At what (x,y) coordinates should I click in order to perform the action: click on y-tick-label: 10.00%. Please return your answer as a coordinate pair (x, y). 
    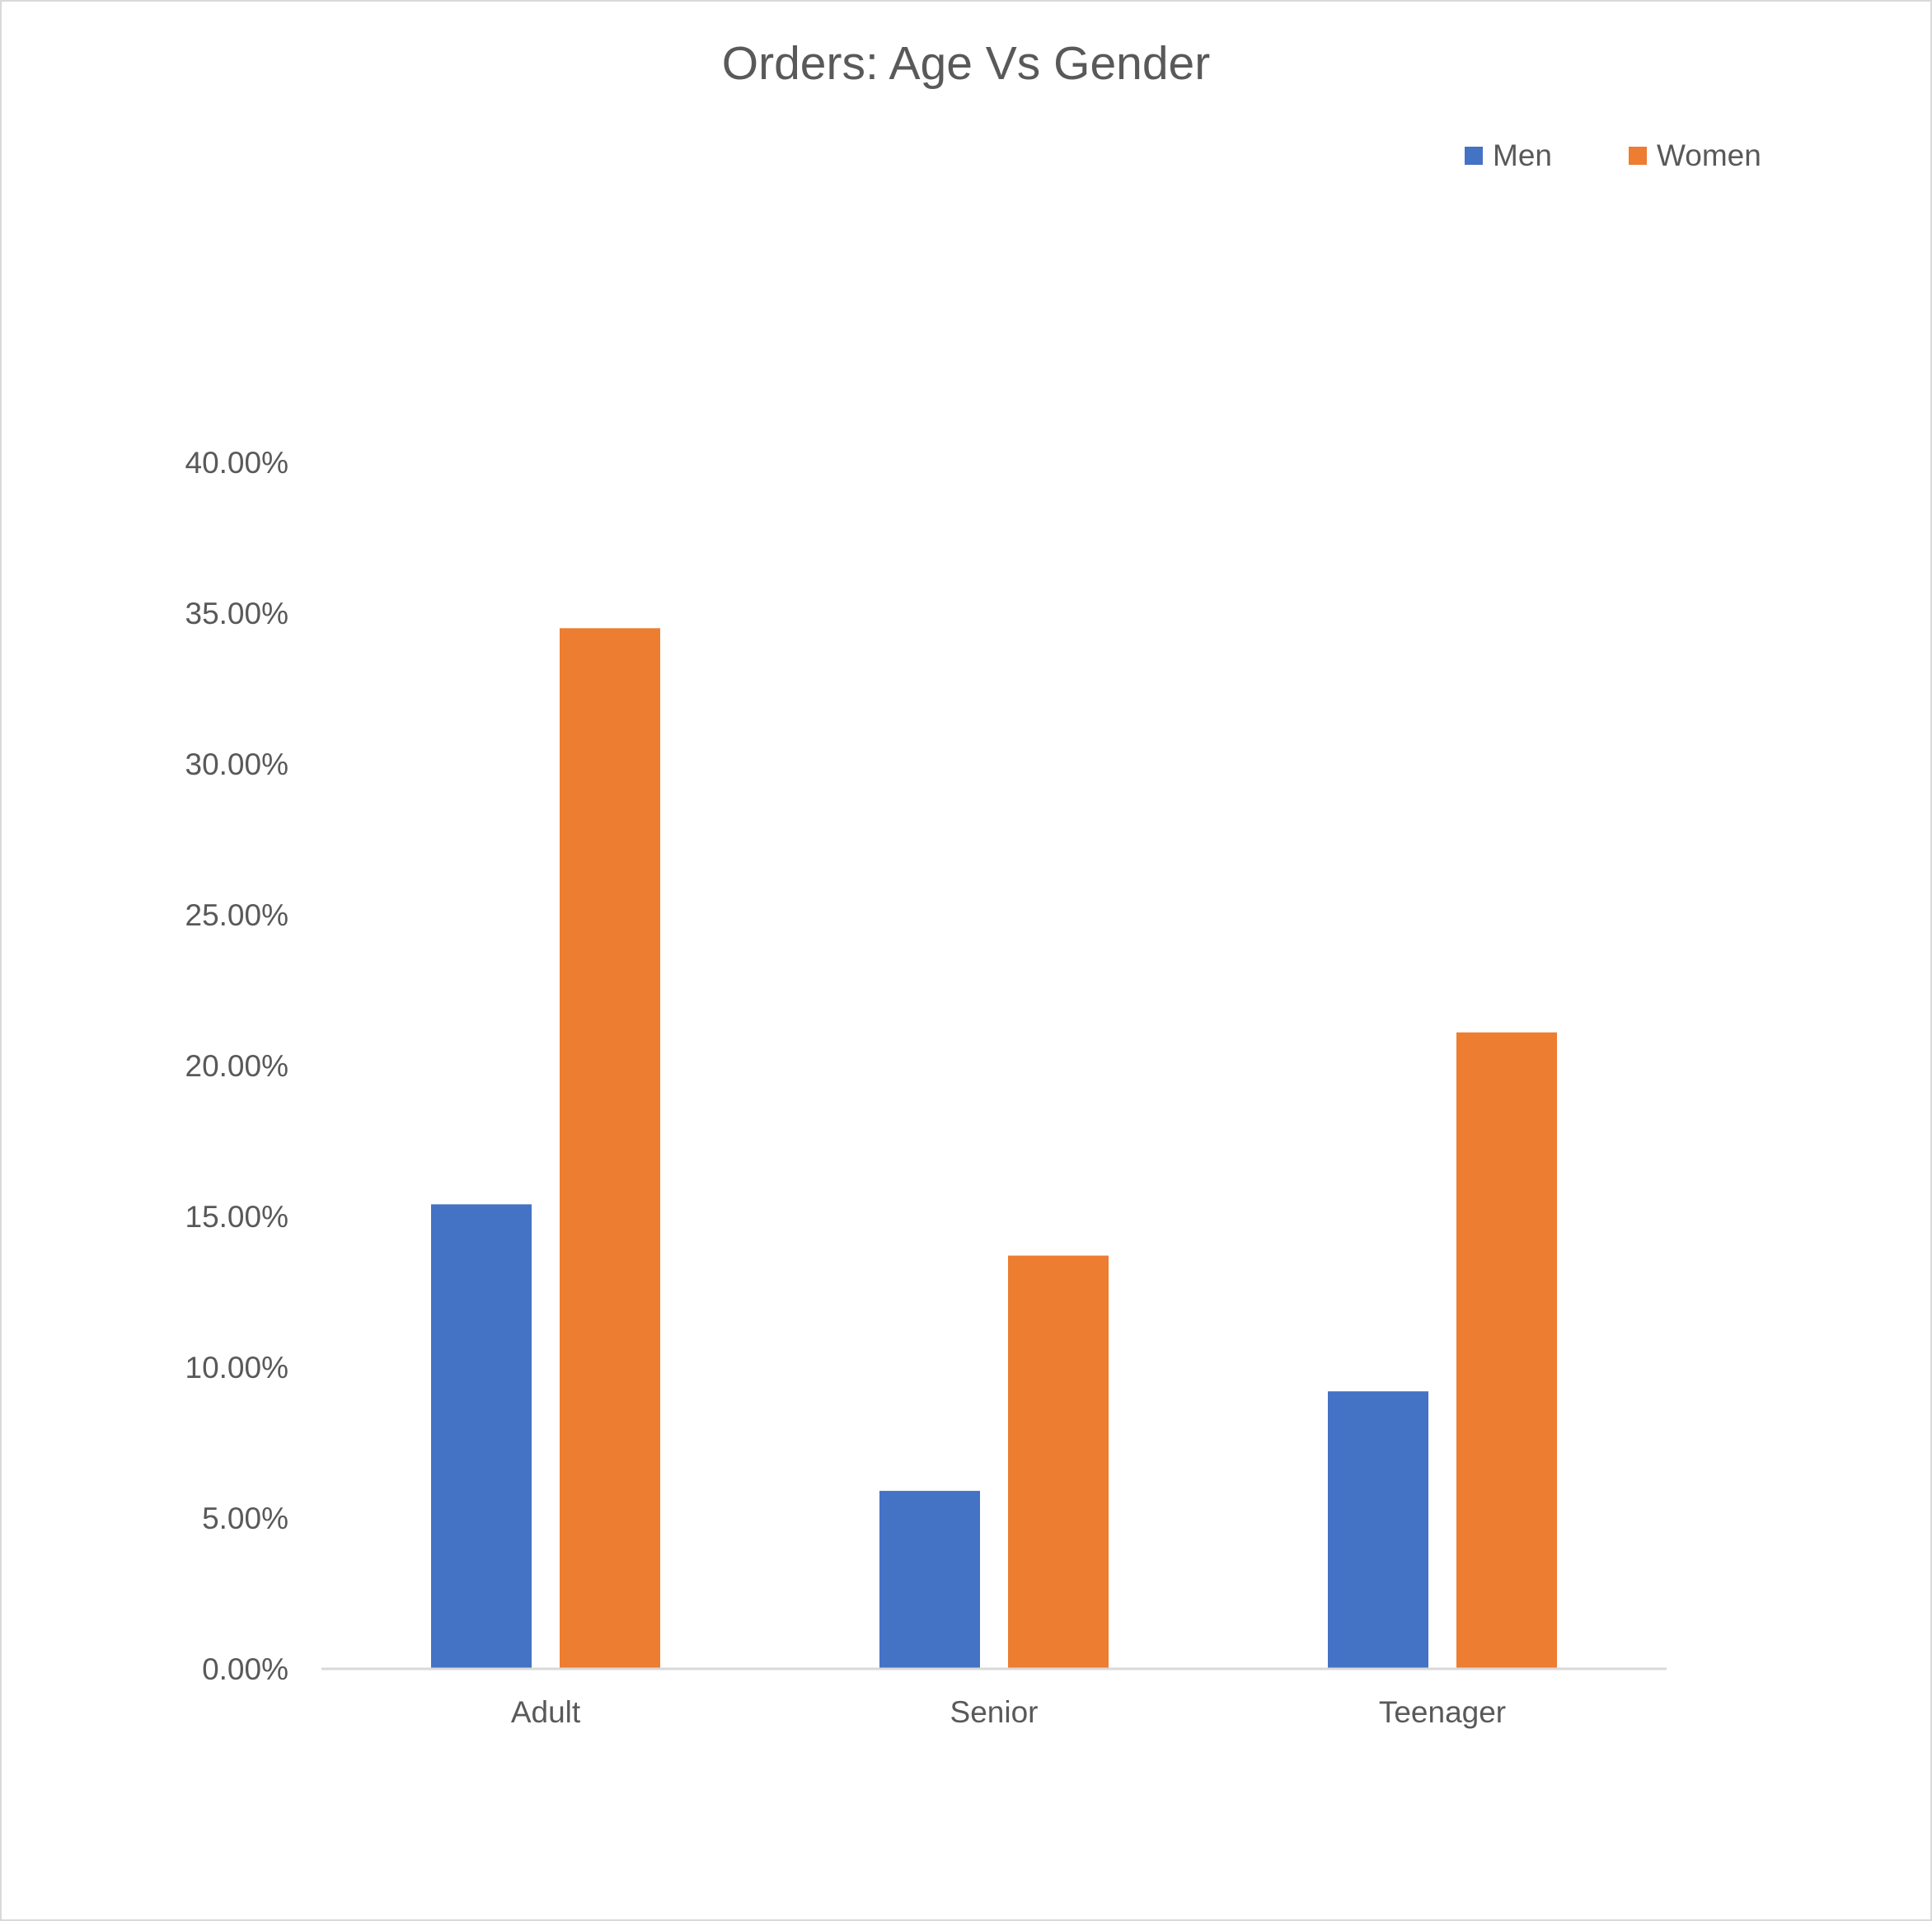
    Looking at the image, I should click on (237, 1368).